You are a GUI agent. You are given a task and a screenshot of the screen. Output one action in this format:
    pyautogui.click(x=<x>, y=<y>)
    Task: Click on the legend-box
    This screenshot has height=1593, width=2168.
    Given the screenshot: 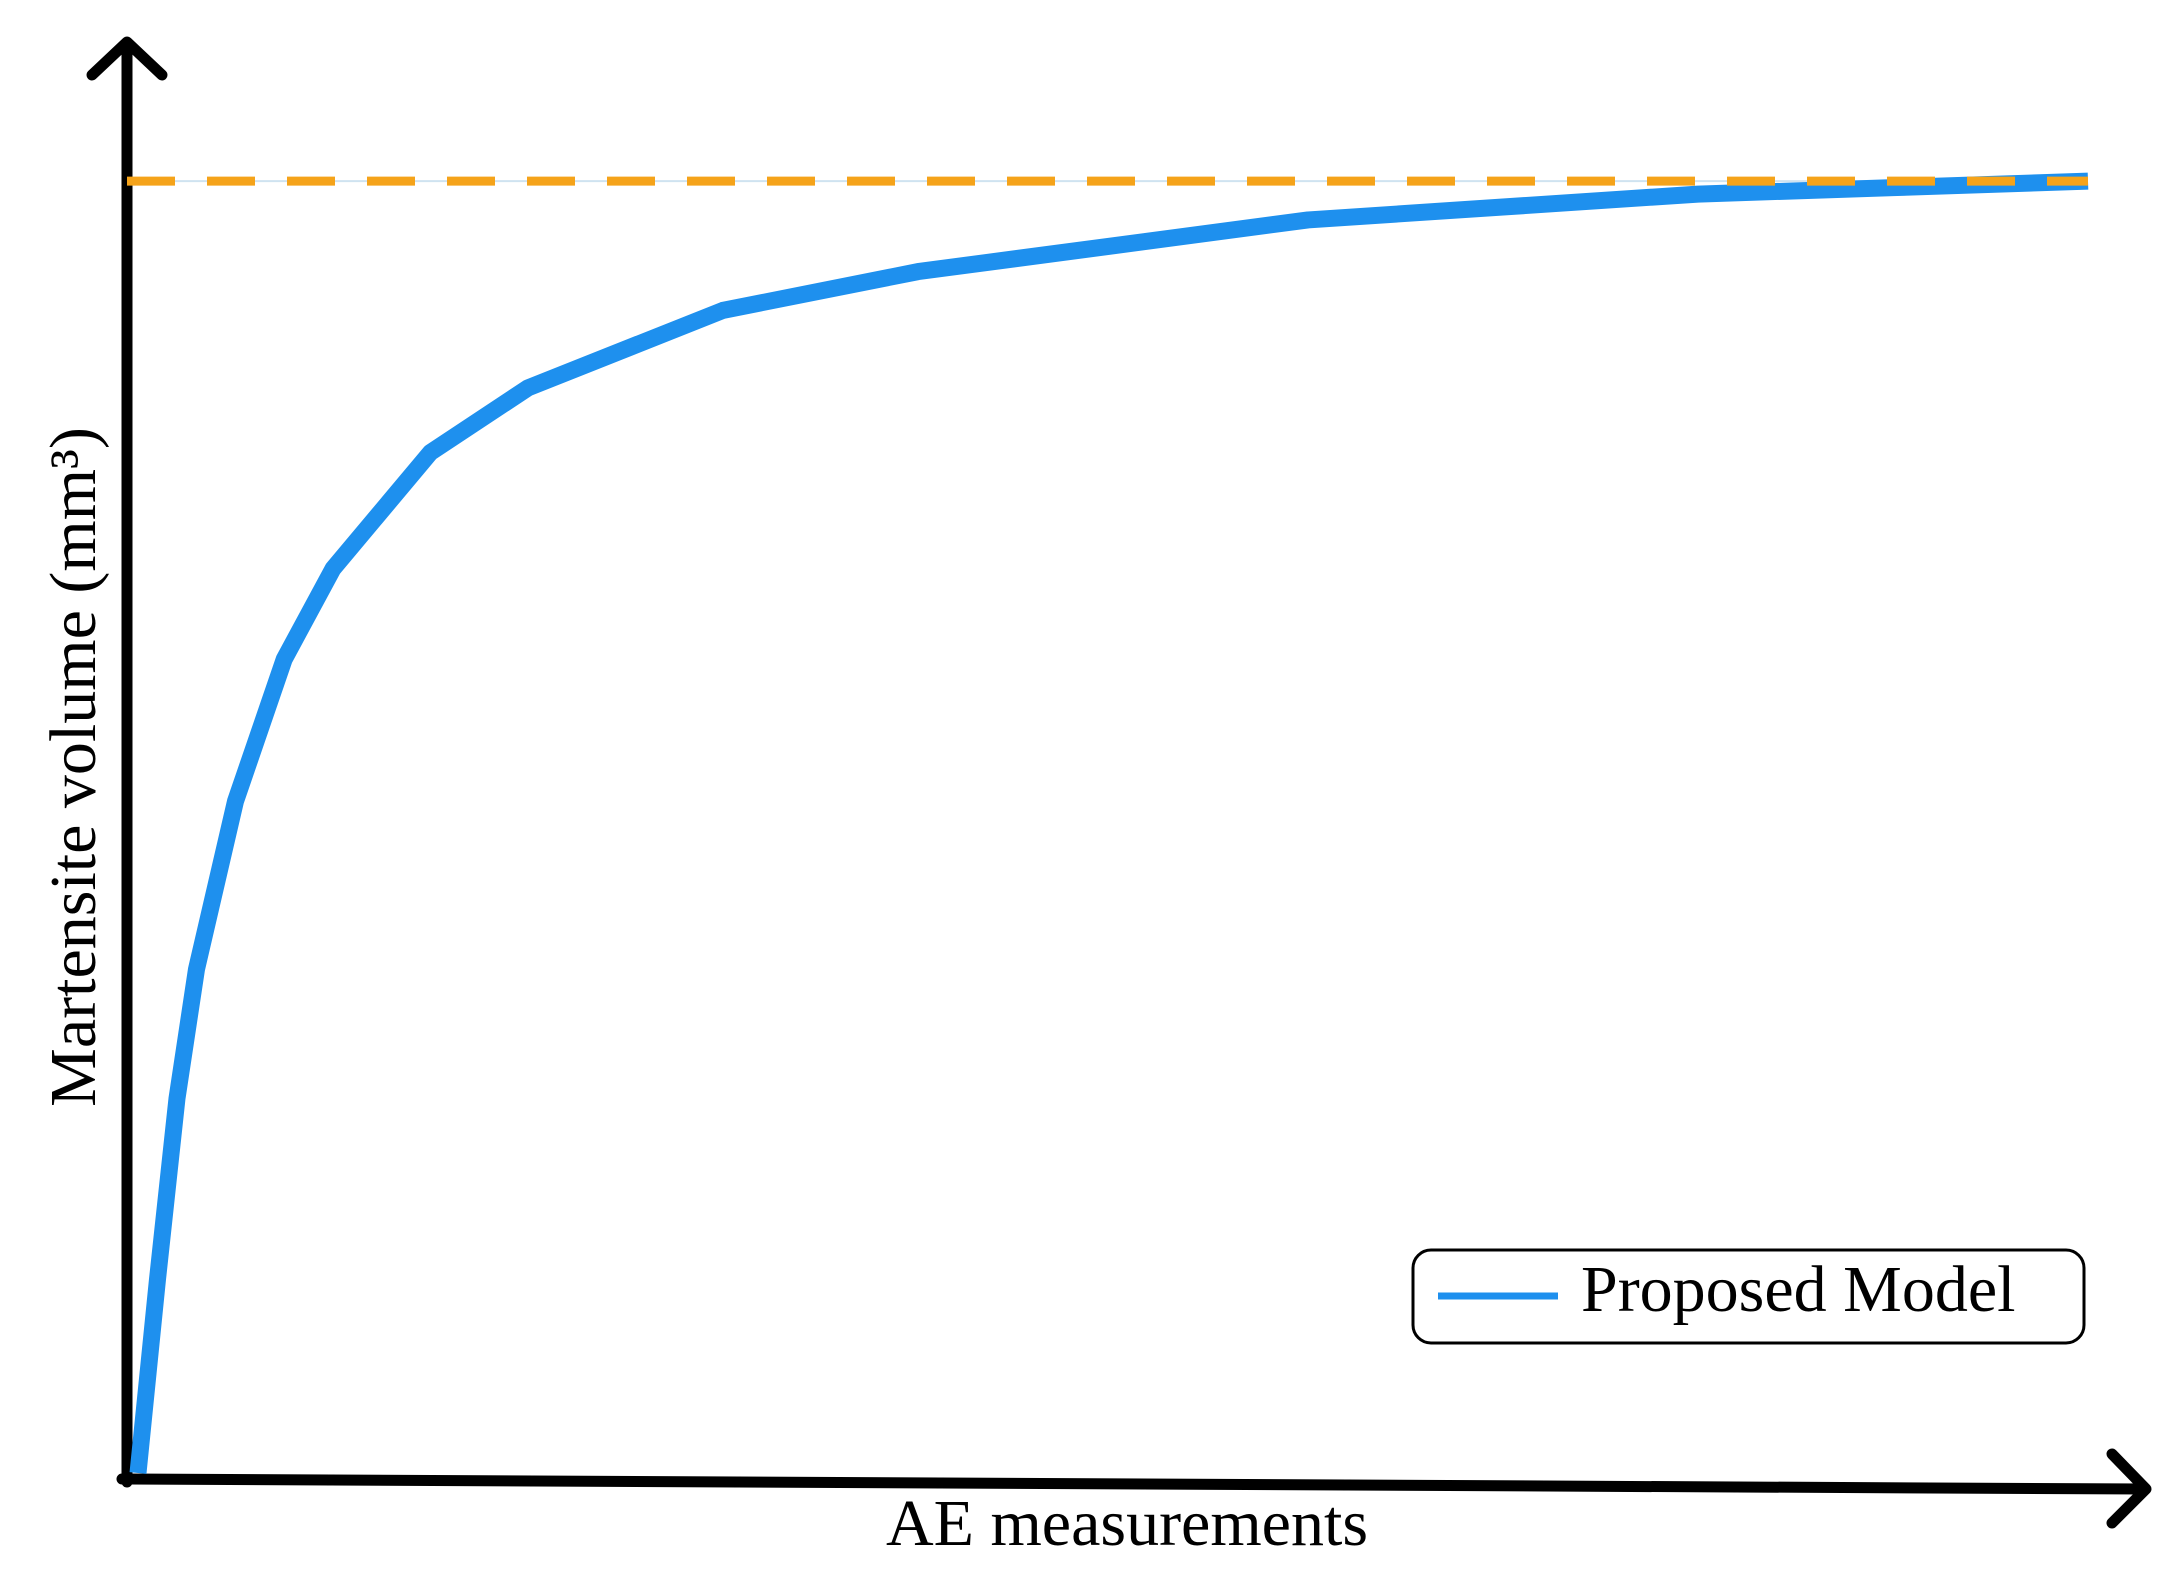 What is the action you would take?
    pyautogui.click(x=1748, y=1296)
    